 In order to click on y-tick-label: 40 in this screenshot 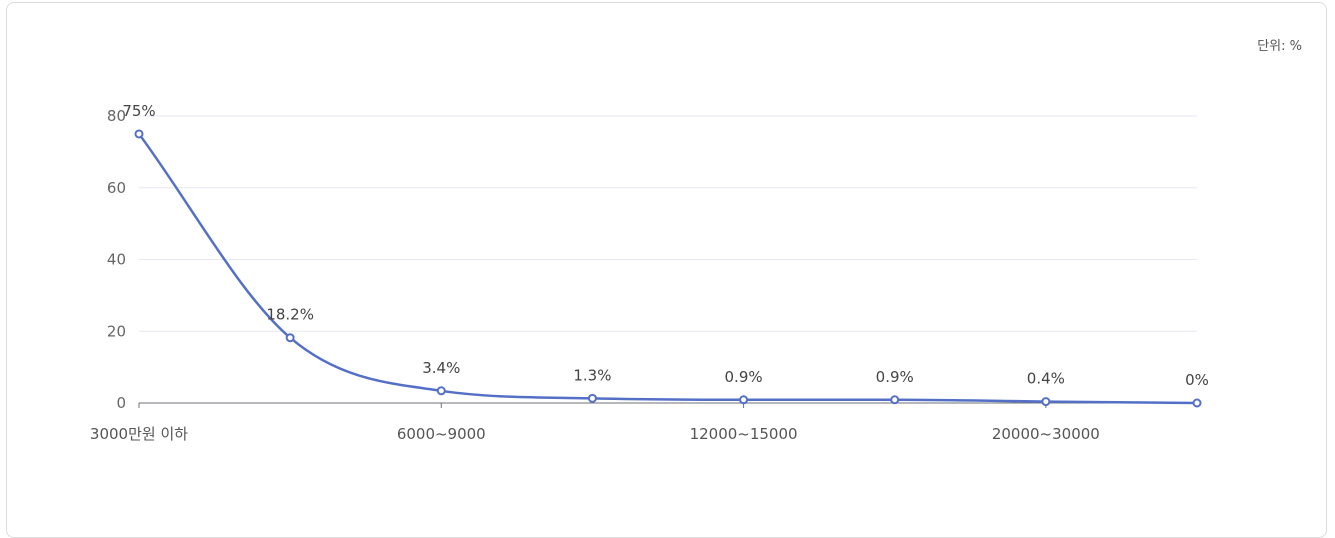, I will do `click(116, 260)`.